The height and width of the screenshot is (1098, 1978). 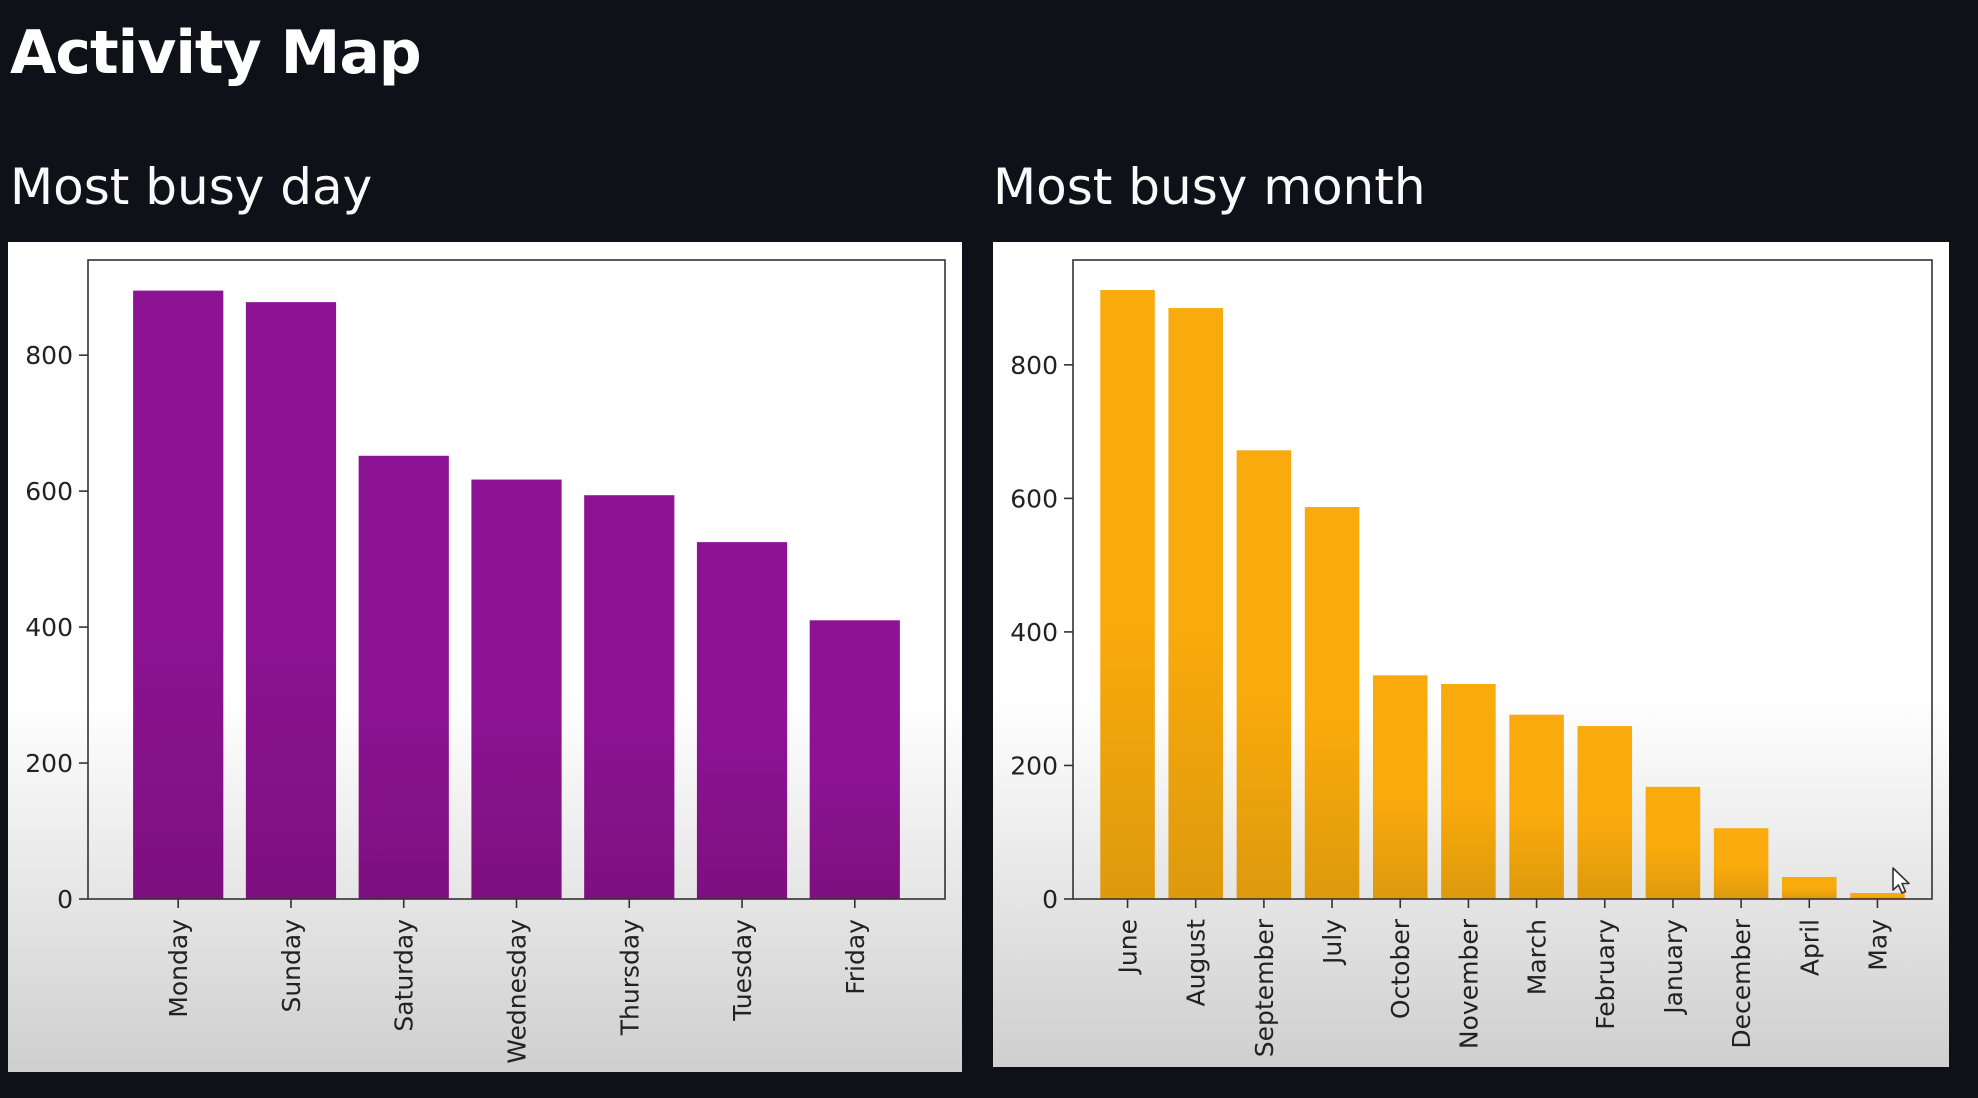 What do you see at coordinates (629, 977) in the screenshot?
I see `day-x-tick-label: Thursday` at bounding box center [629, 977].